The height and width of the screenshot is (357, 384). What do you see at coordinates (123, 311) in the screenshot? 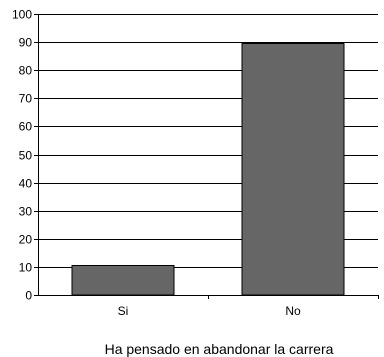
I see `x-category-label: Si` at bounding box center [123, 311].